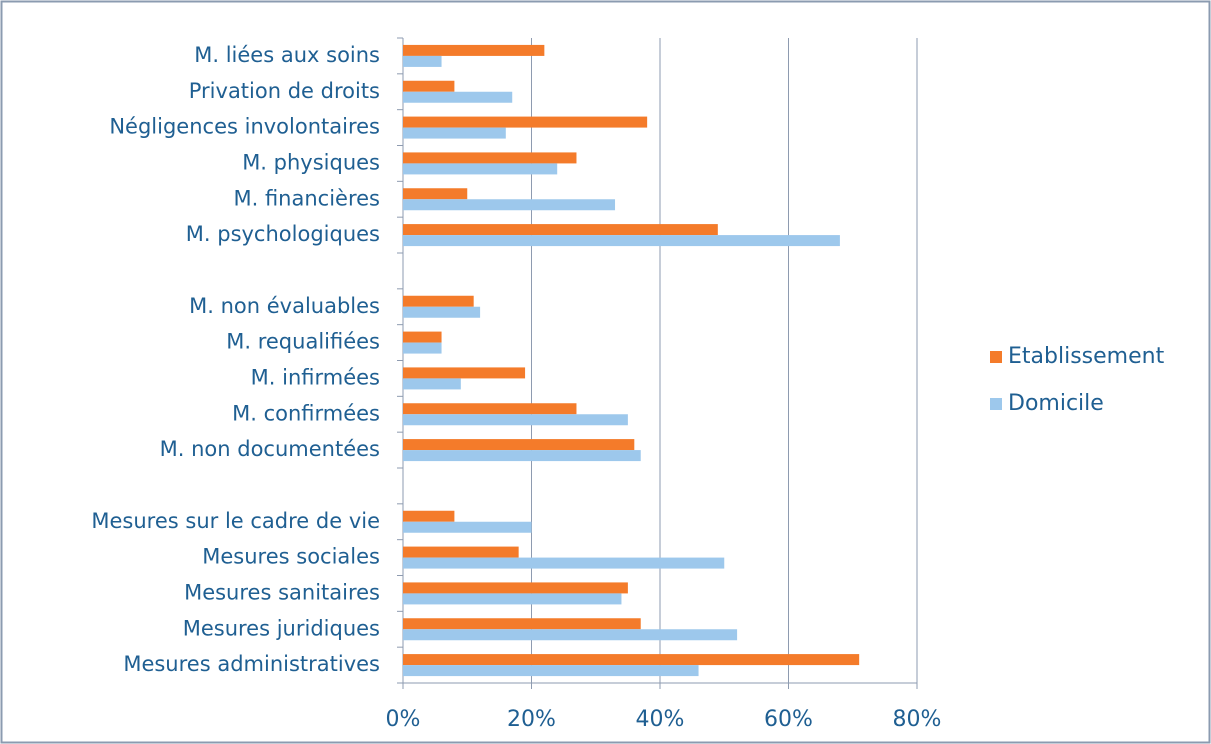 This screenshot has width=1211, height=744. What do you see at coordinates (306, 413) in the screenshot?
I see `y-tick-label: M. confirmées` at bounding box center [306, 413].